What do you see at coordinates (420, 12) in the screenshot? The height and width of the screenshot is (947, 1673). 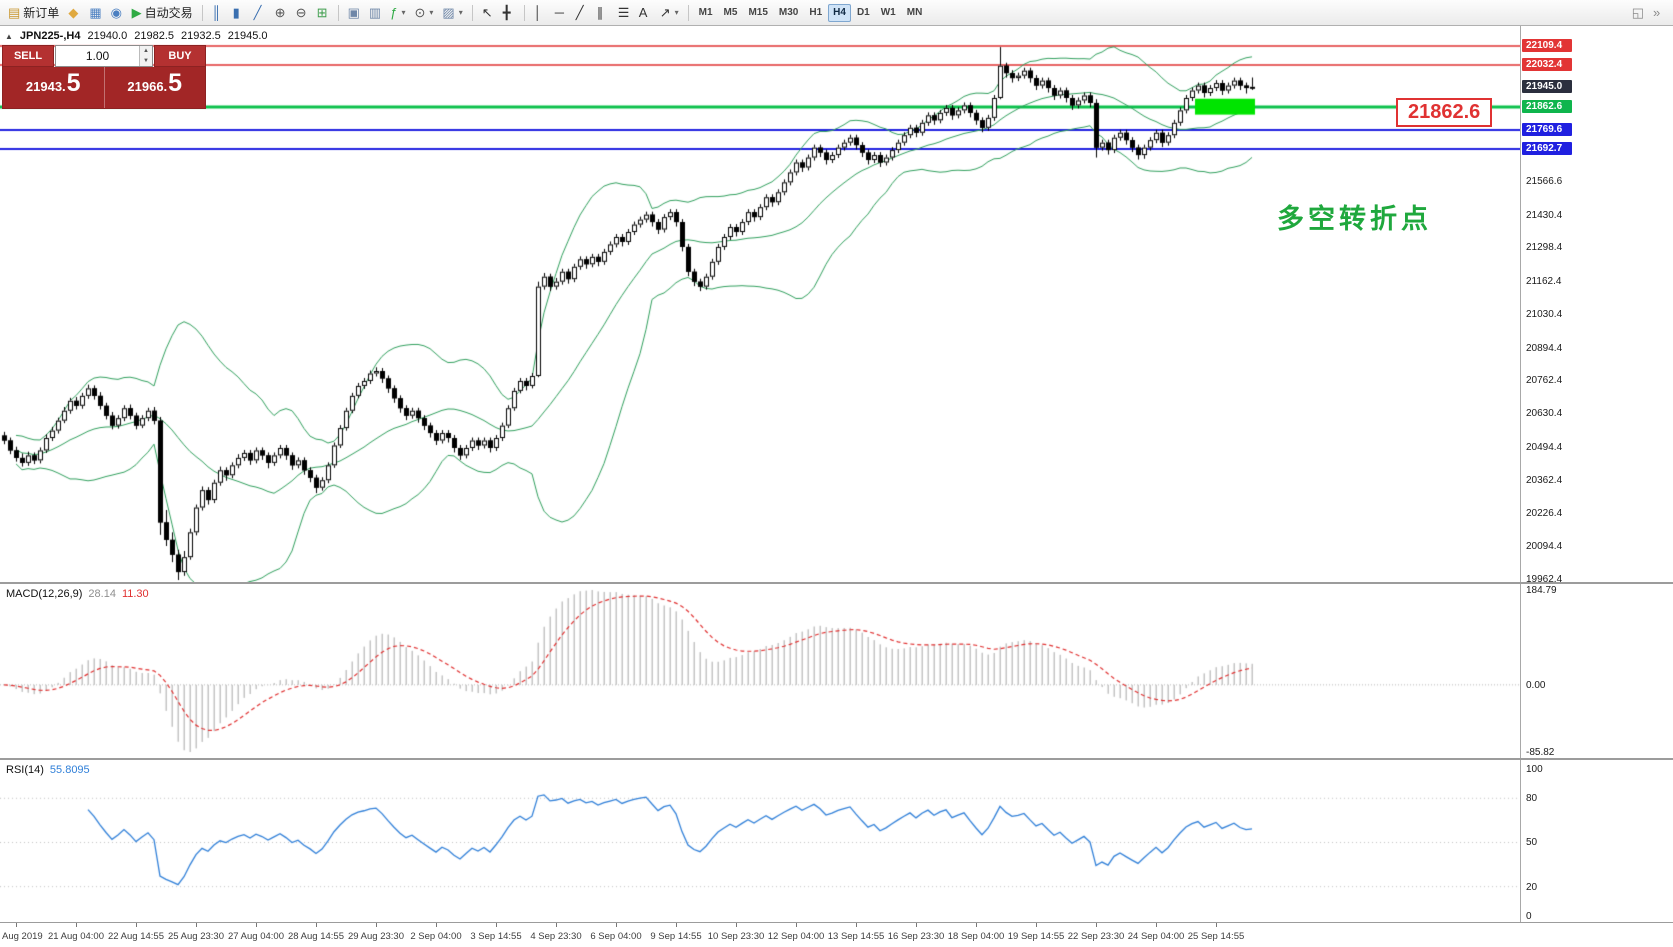 I see `periods-icon: ⊙` at bounding box center [420, 12].